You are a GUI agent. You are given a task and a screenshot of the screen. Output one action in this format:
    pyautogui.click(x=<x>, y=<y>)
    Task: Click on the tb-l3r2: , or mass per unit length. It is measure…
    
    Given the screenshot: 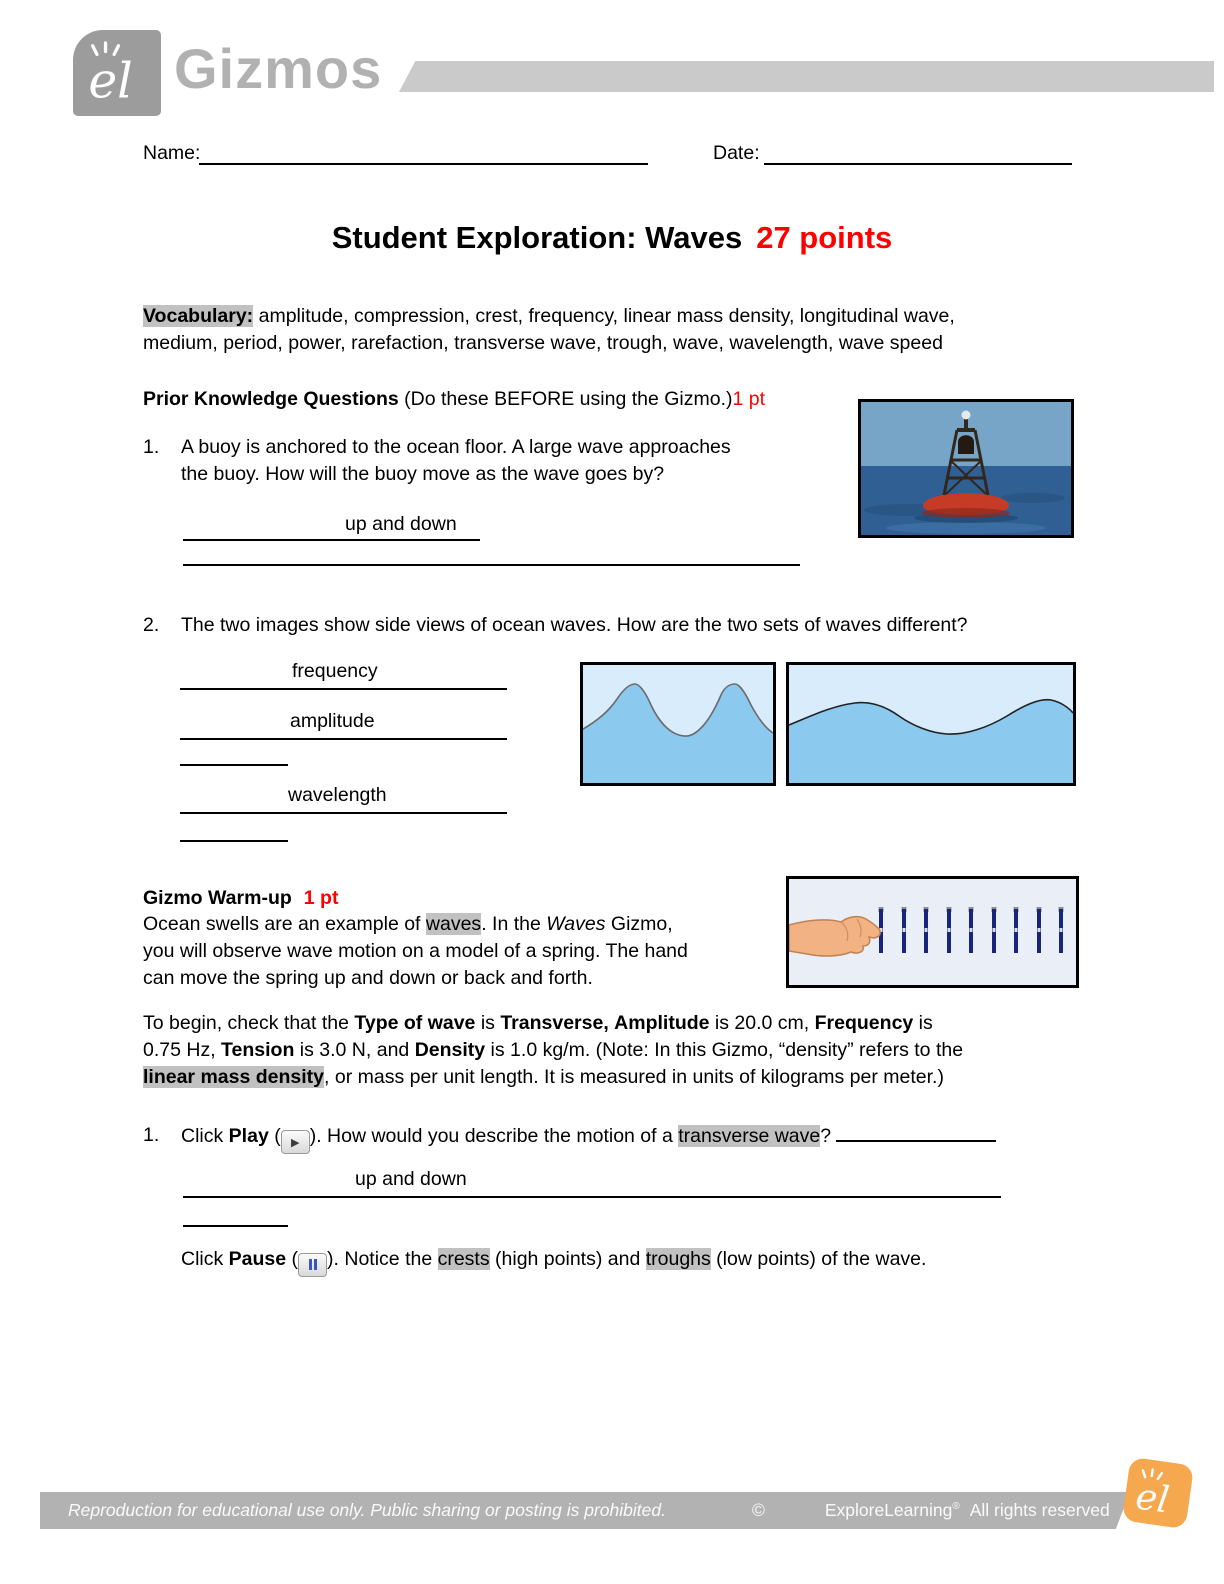 What is the action you would take?
    pyautogui.click(x=634, y=1077)
    